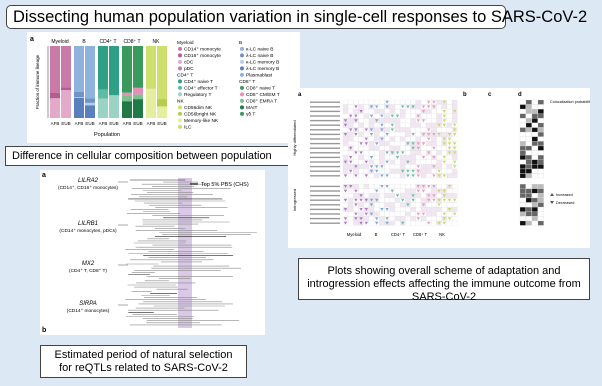 This screenshot has height=386, width=602. What do you see at coordinates (225, 185) in the screenshot?
I see `legend-label: Top 5% PBS (CHS)` at bounding box center [225, 185].